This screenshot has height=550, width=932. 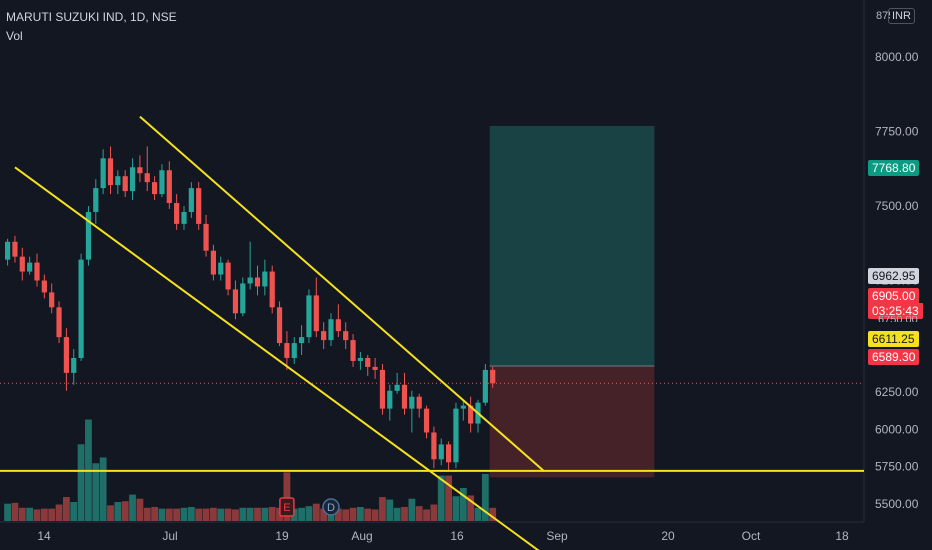 What do you see at coordinates (894, 168) in the screenshot?
I see `target-price-label: 7768.80` at bounding box center [894, 168].